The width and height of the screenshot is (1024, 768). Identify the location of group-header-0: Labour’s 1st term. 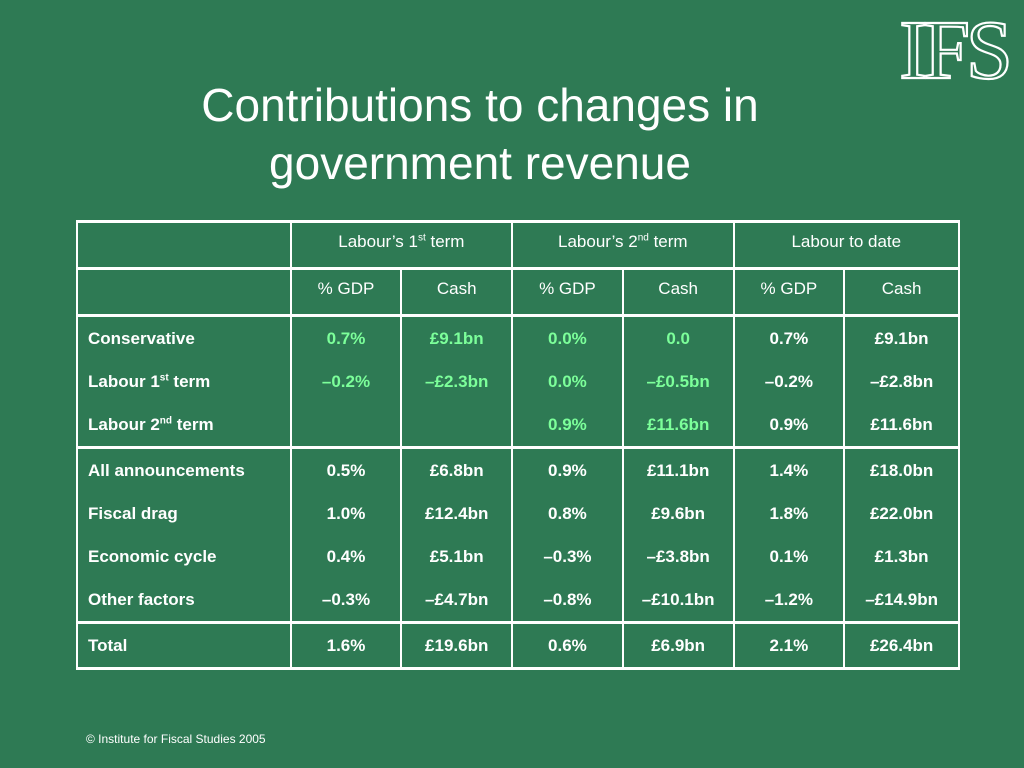
(401, 245).